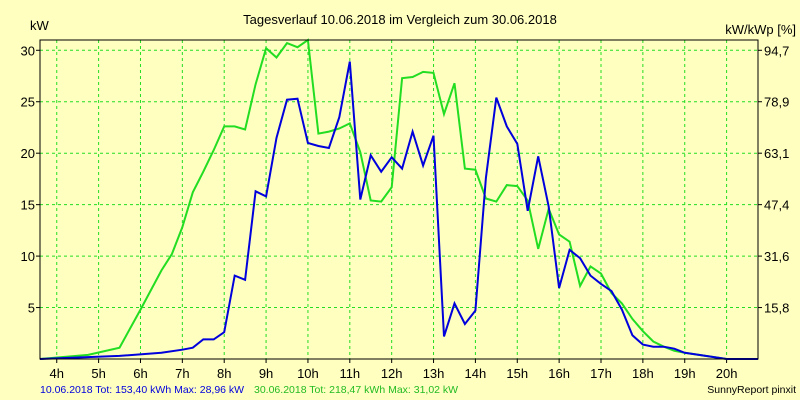  Describe the element at coordinates (685, 373) in the screenshot. I see `x-tick-label: 19h` at that location.